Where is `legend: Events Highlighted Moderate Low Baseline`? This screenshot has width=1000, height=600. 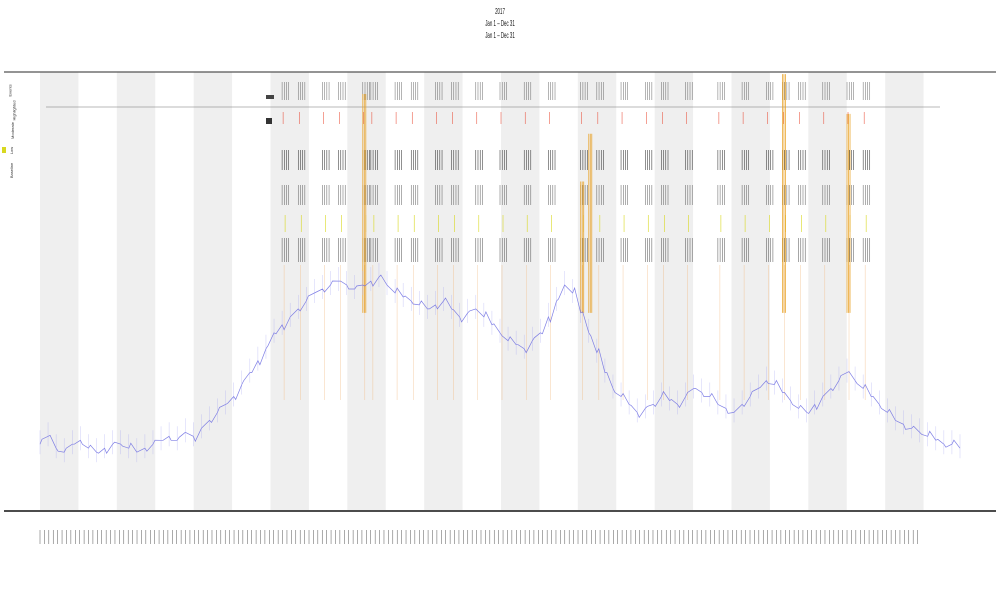 legend: Events Highlighted Moderate Low Baseline is located at coordinates (9, 130).